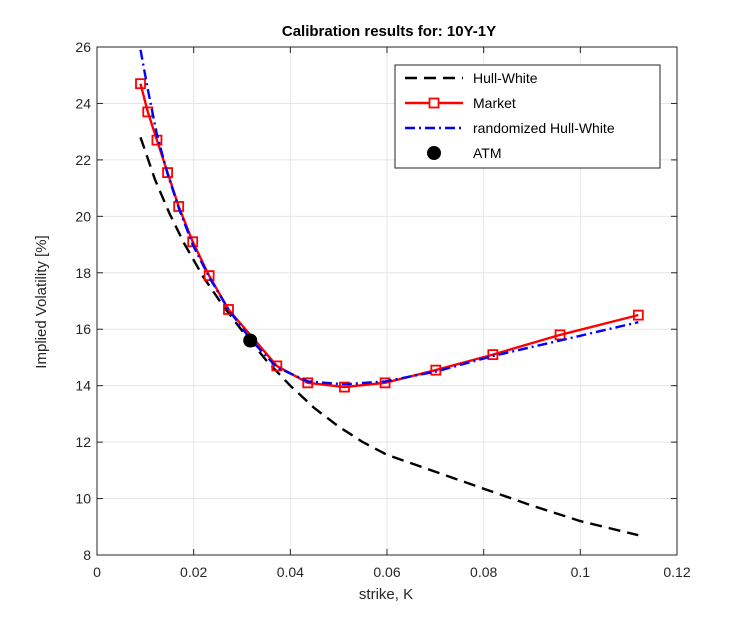 This screenshot has height=622, width=747. Describe the element at coordinates (483, 572) in the screenshot. I see `x-tick-label: 0.08` at that location.